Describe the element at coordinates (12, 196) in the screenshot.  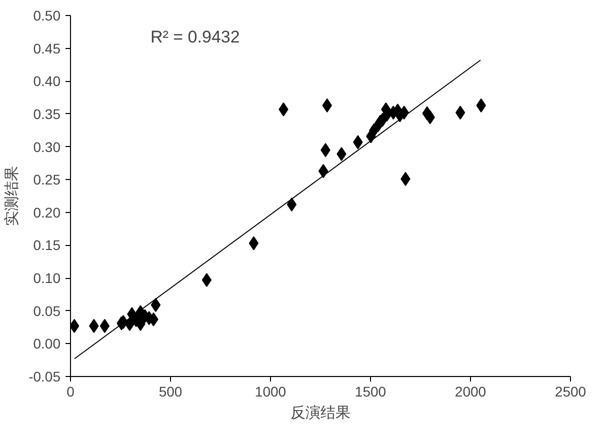
I see `y-axis-title: 实测结果` at that location.